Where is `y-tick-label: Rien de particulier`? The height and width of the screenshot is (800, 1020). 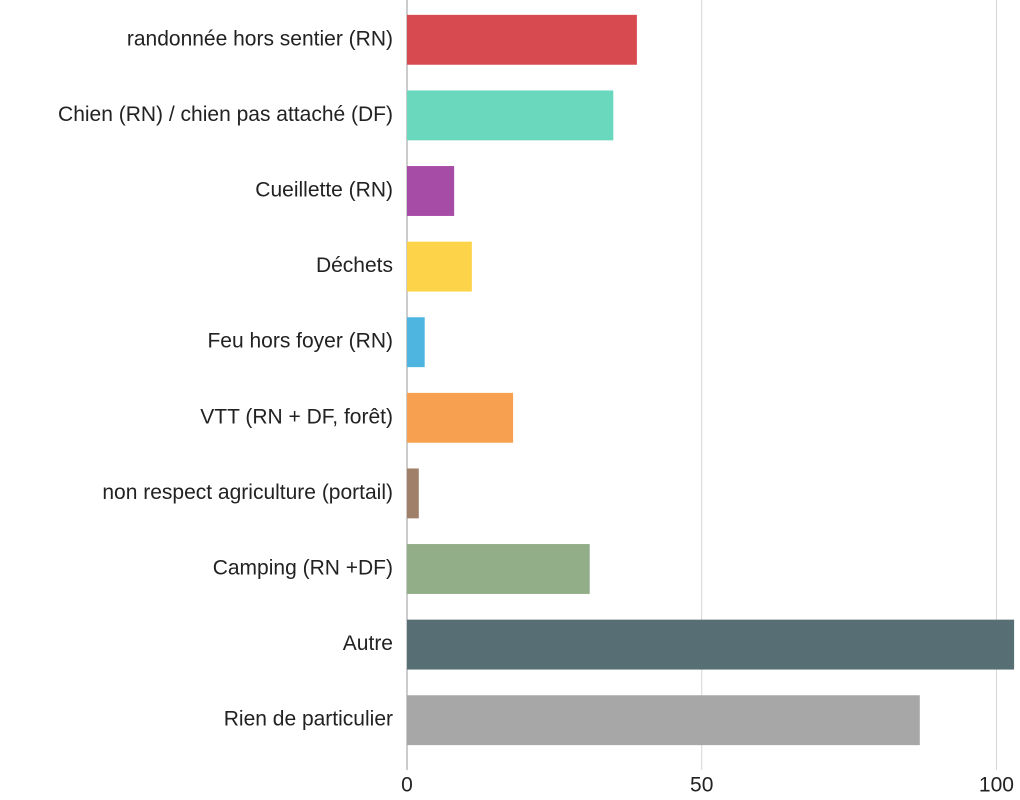 y-tick-label: Rien de particulier is located at coordinates (308, 719).